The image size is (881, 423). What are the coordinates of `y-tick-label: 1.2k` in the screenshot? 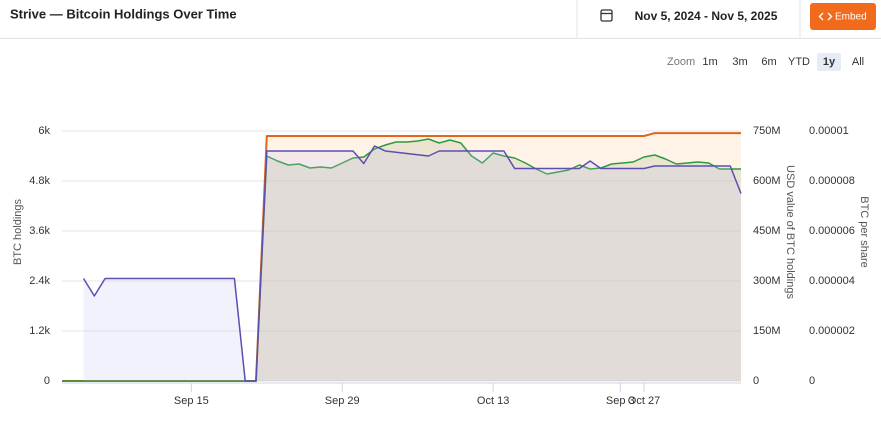 It's located at (39, 331).